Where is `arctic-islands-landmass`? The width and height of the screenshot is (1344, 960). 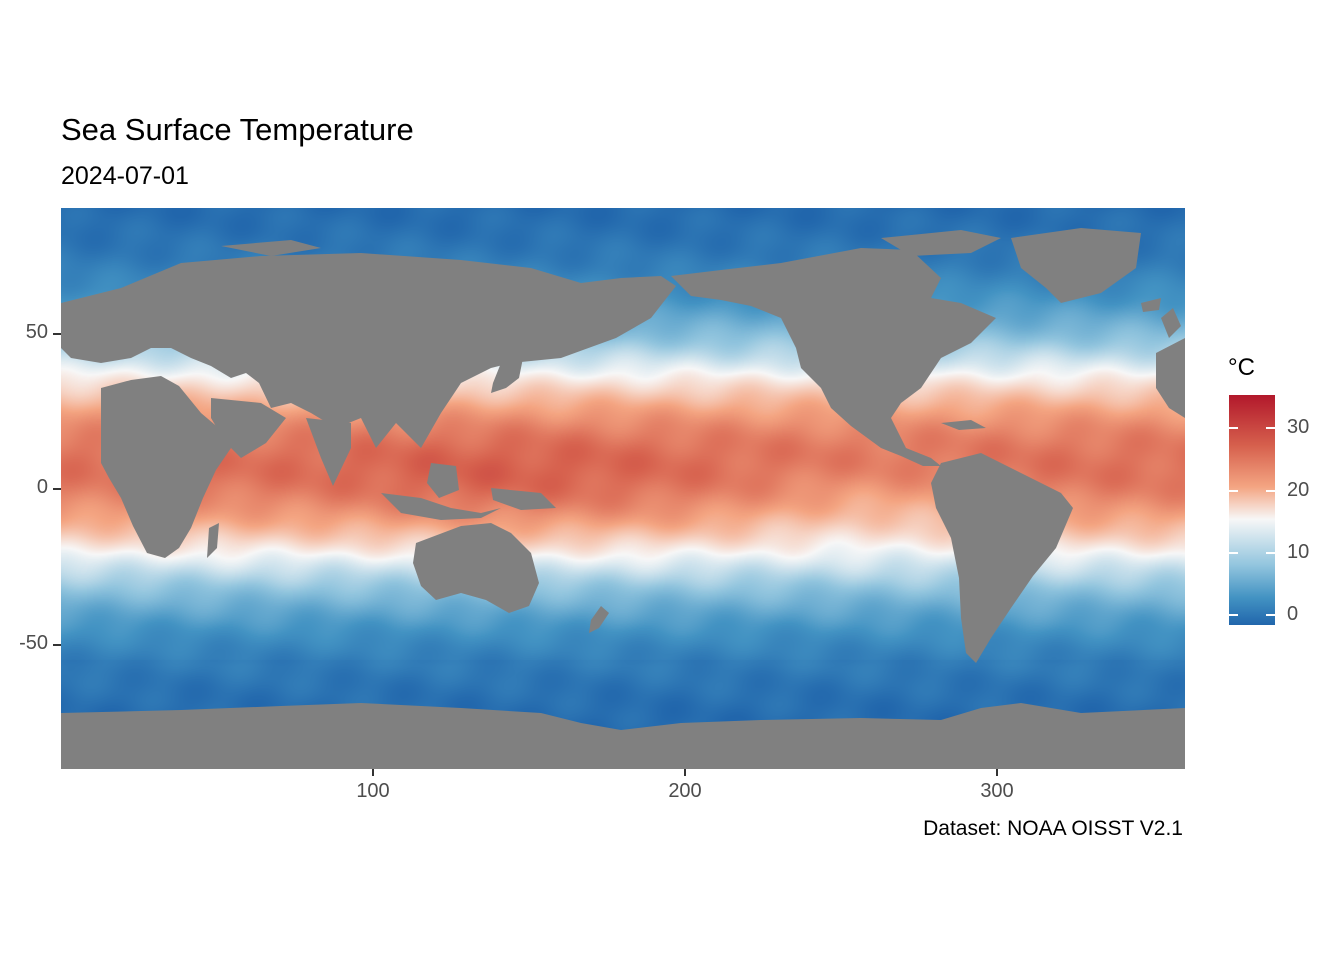
arctic-islands-landmass is located at coordinates (941, 243).